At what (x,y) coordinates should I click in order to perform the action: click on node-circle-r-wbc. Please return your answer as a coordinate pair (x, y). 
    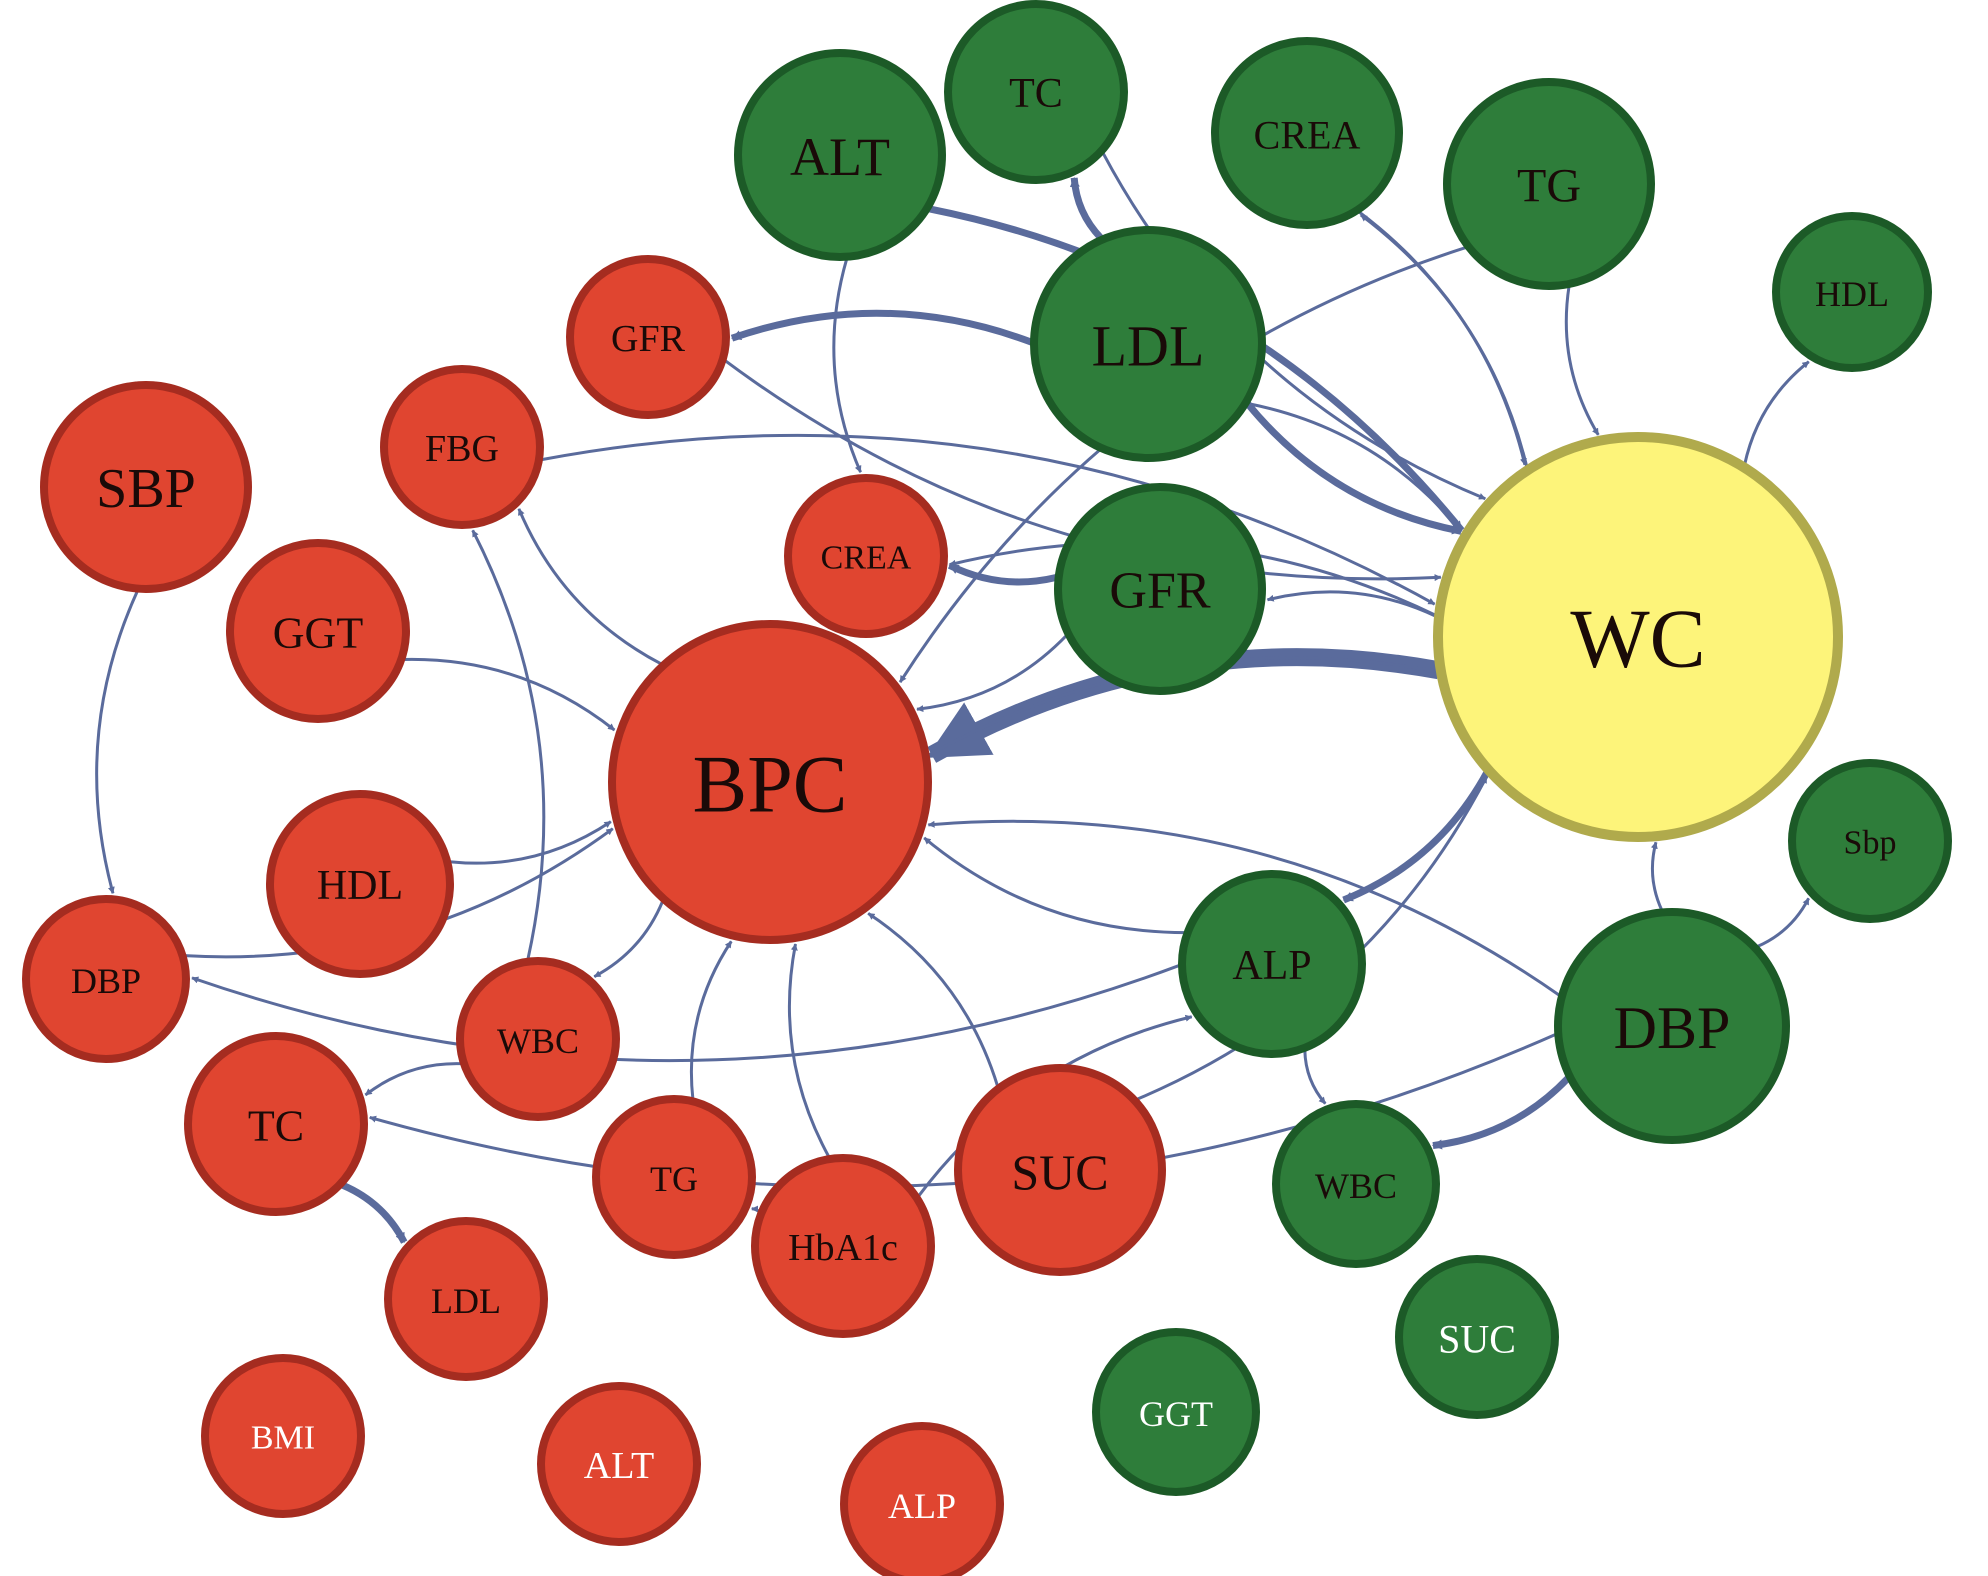
    Looking at the image, I should click on (538, 1039).